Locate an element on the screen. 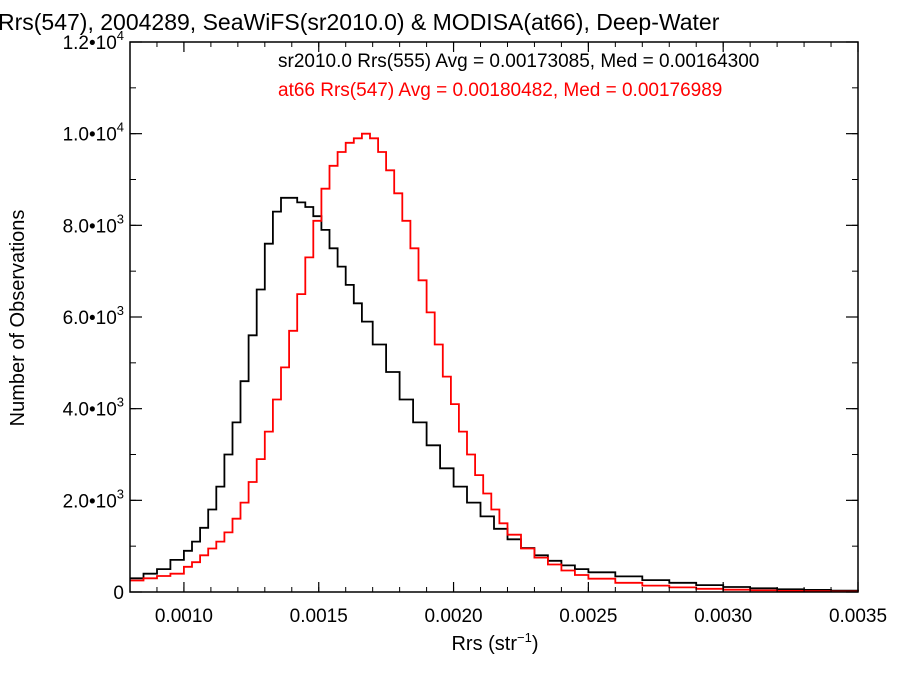  x-tick-label: 0.0020 is located at coordinates (453, 616).